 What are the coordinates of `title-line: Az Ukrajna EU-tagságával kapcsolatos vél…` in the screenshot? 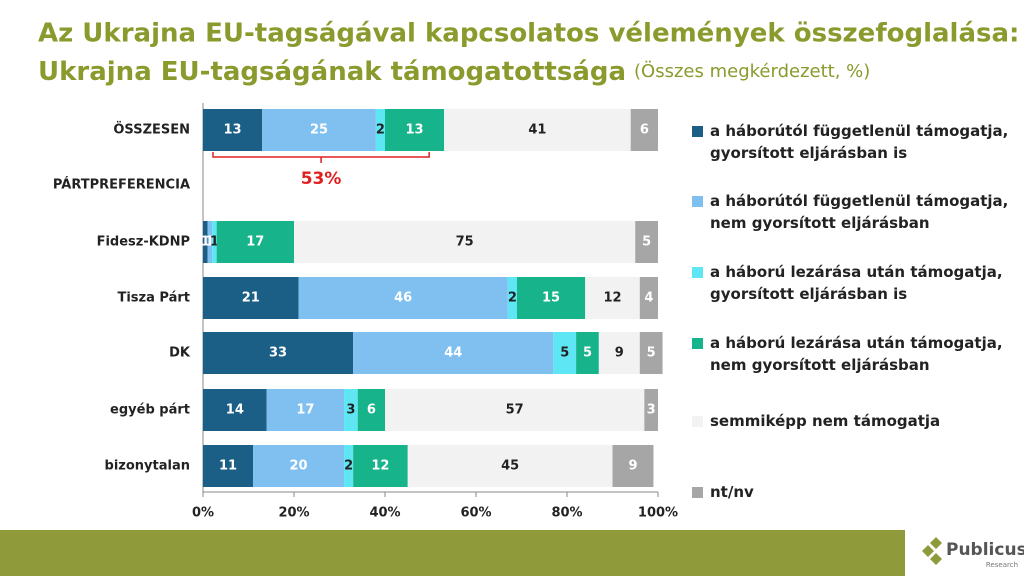 It's located at (528, 34).